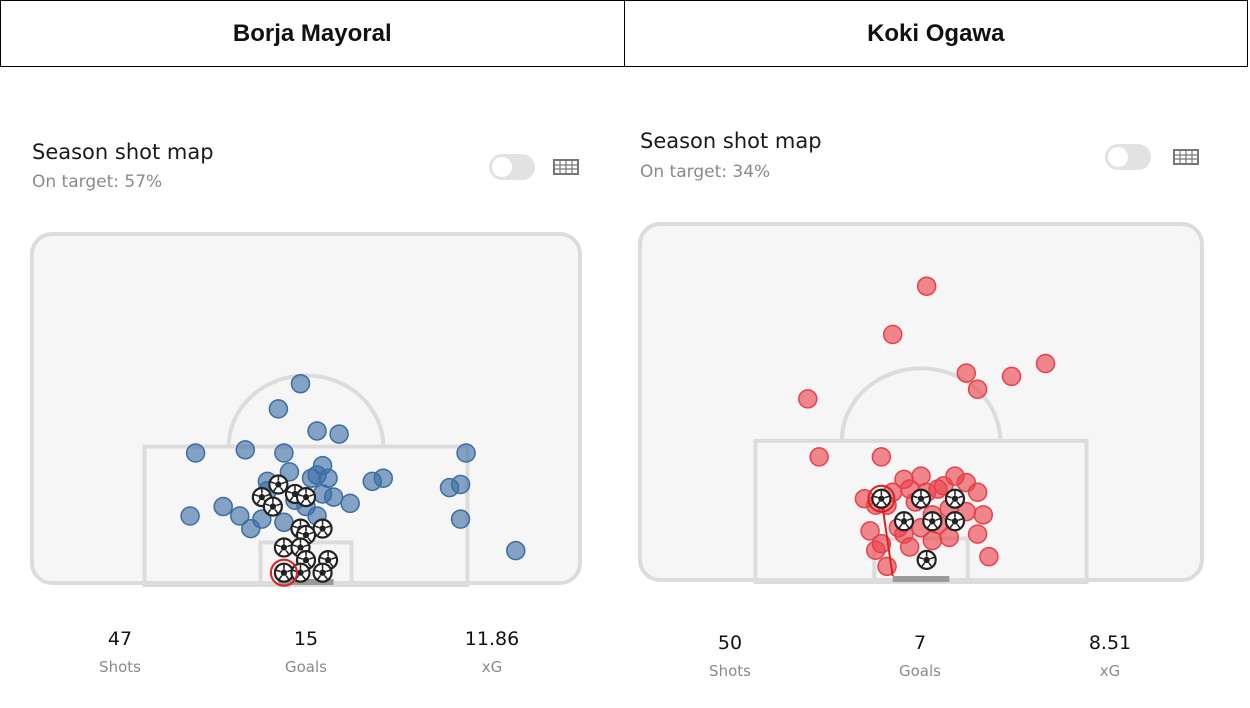  What do you see at coordinates (306, 652) in the screenshot?
I see `stat-goals: 15 Goals` at bounding box center [306, 652].